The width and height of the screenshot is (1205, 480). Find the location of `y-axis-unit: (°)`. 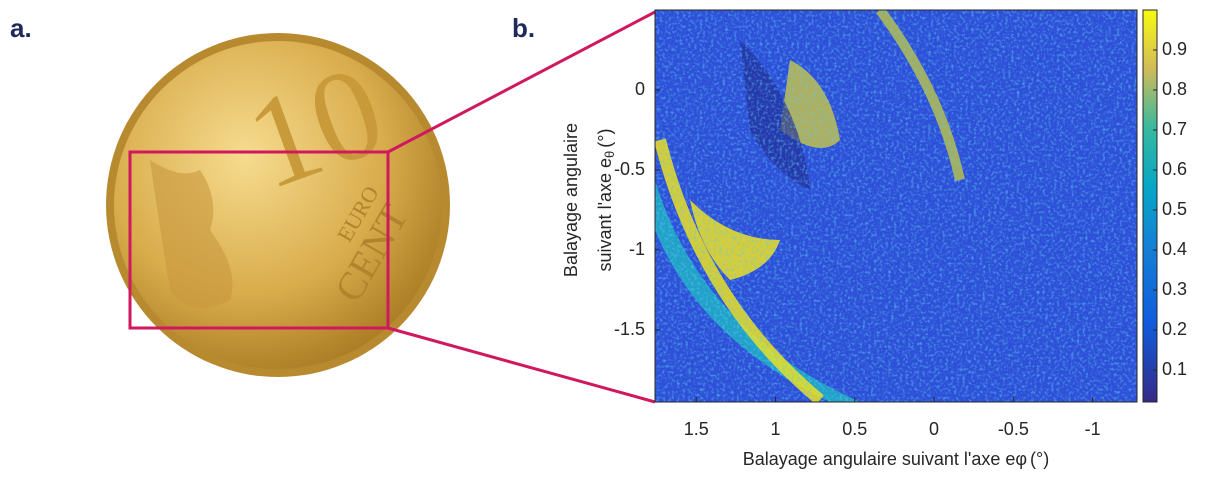

y-axis-unit: (°) is located at coordinates (605, 138).